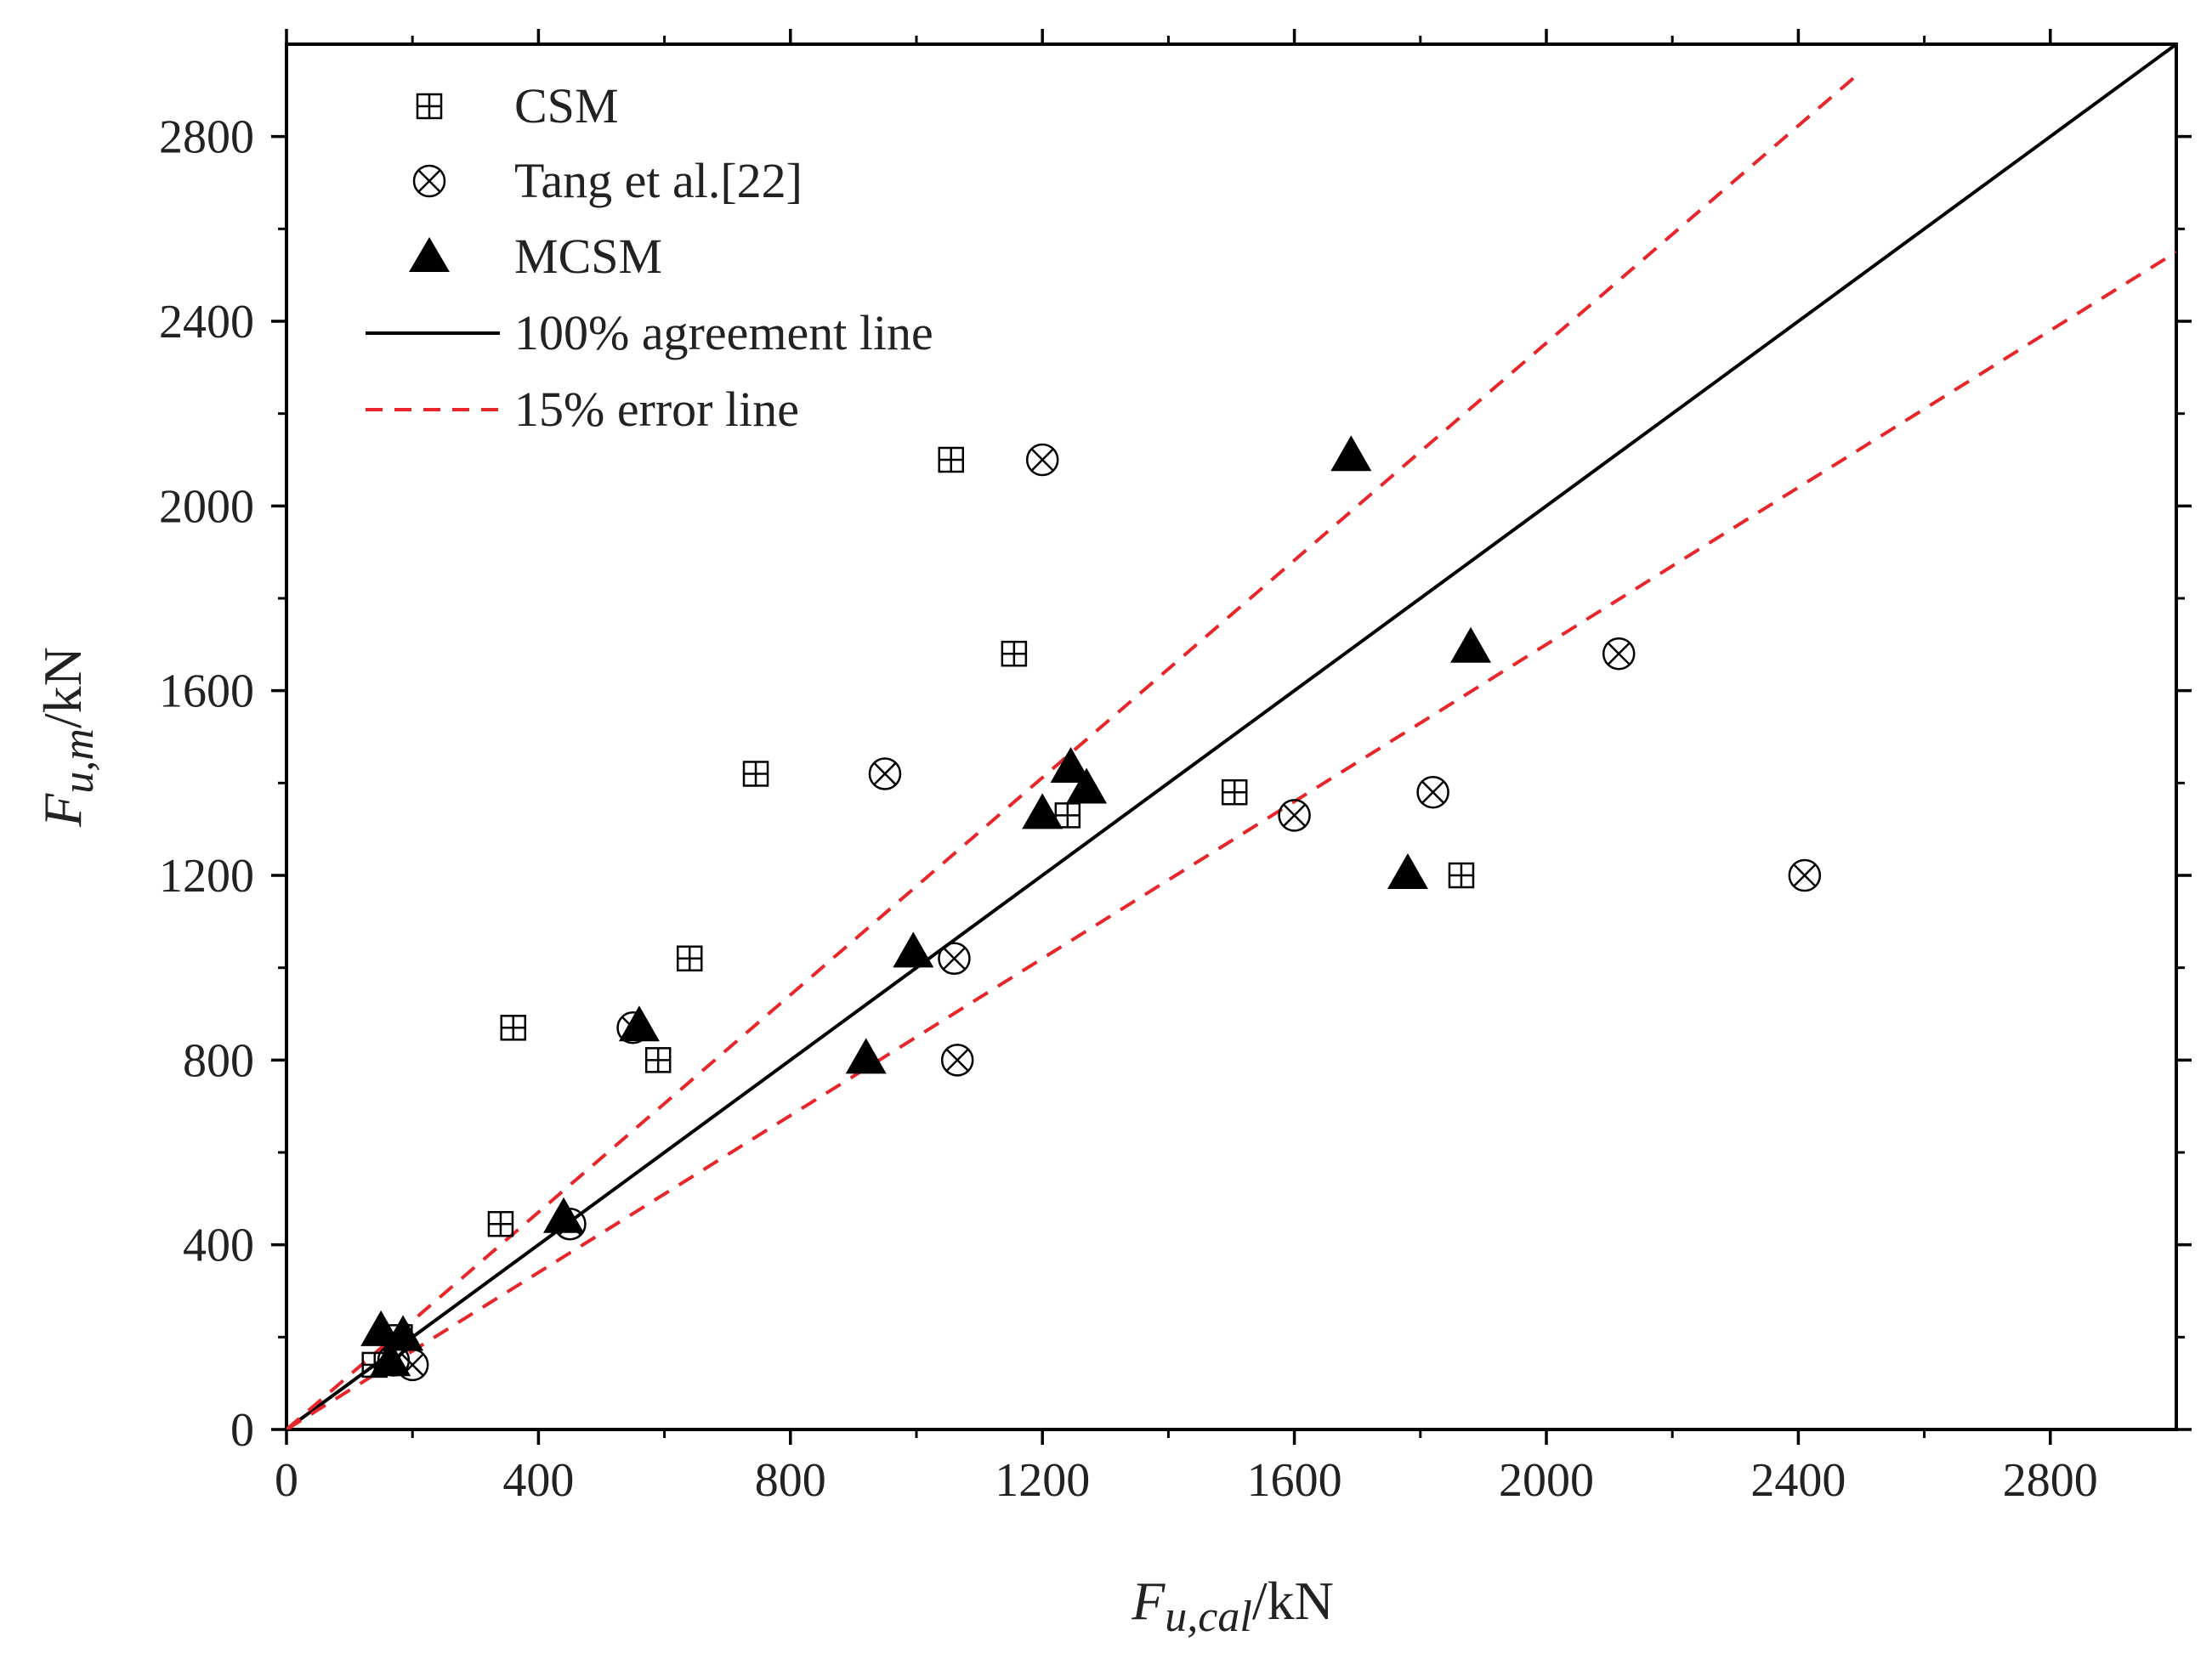 The width and height of the screenshot is (2212, 1653). I want to click on y-axis-title: Fu,m/kN, so click(67, 737).